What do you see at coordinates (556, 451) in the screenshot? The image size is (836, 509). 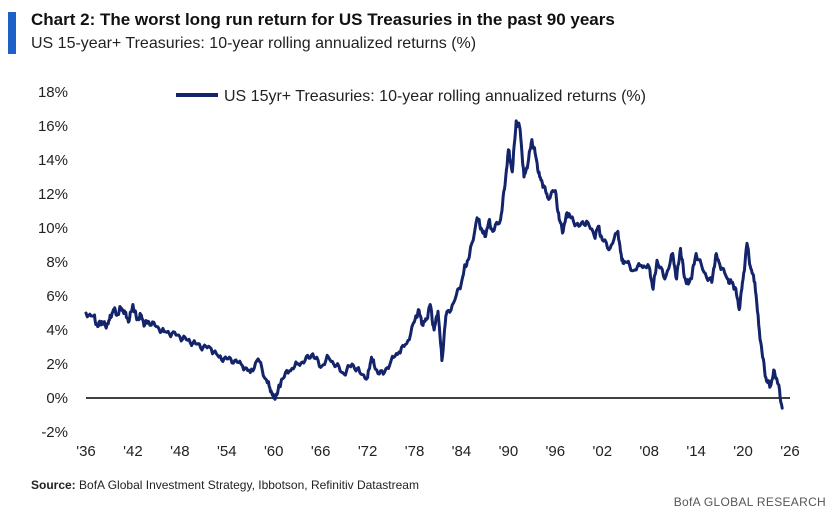 I see `x-tick-label: '96` at bounding box center [556, 451].